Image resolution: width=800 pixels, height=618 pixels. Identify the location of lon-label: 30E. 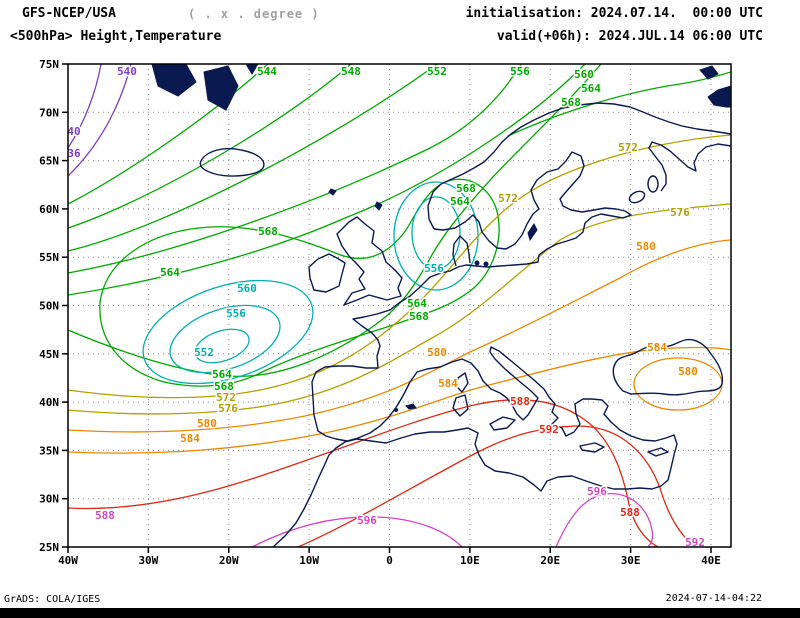
(631, 560).